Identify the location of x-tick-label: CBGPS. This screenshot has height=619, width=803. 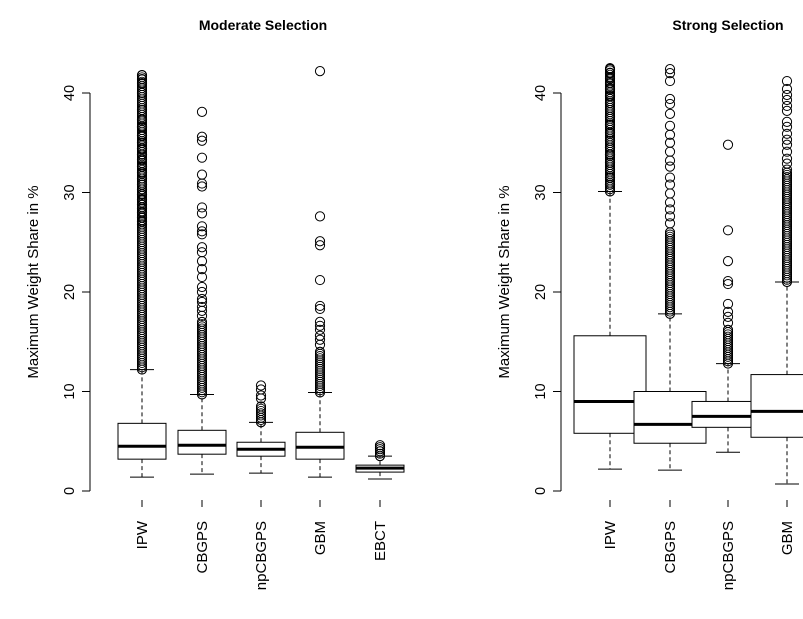
(670, 547).